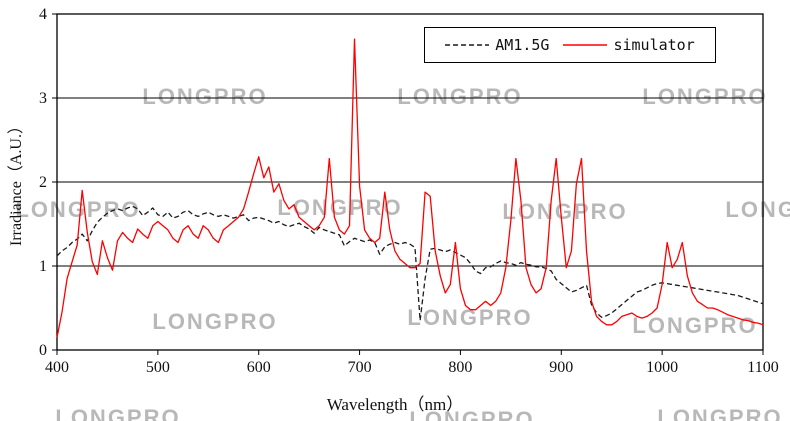 The width and height of the screenshot is (790, 421). I want to click on x-axis-label: Wavelength（nm）, so click(395, 404).